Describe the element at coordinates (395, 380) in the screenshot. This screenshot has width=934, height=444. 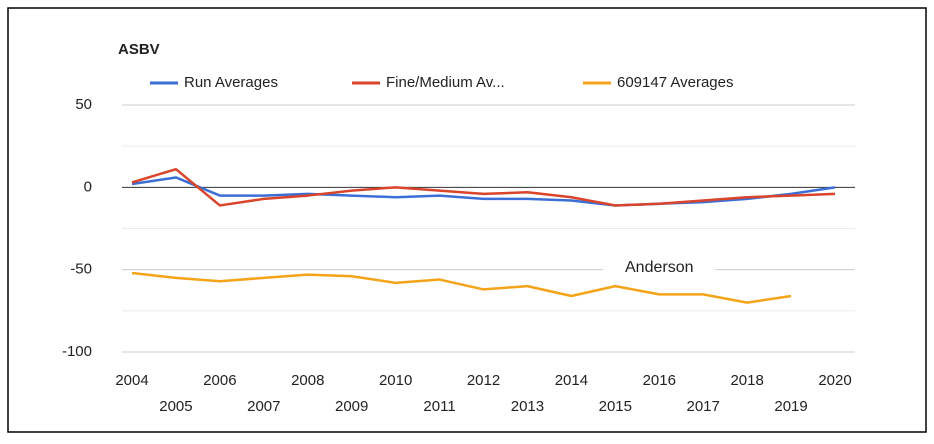
I see `x-tick-label: 2010` at that location.